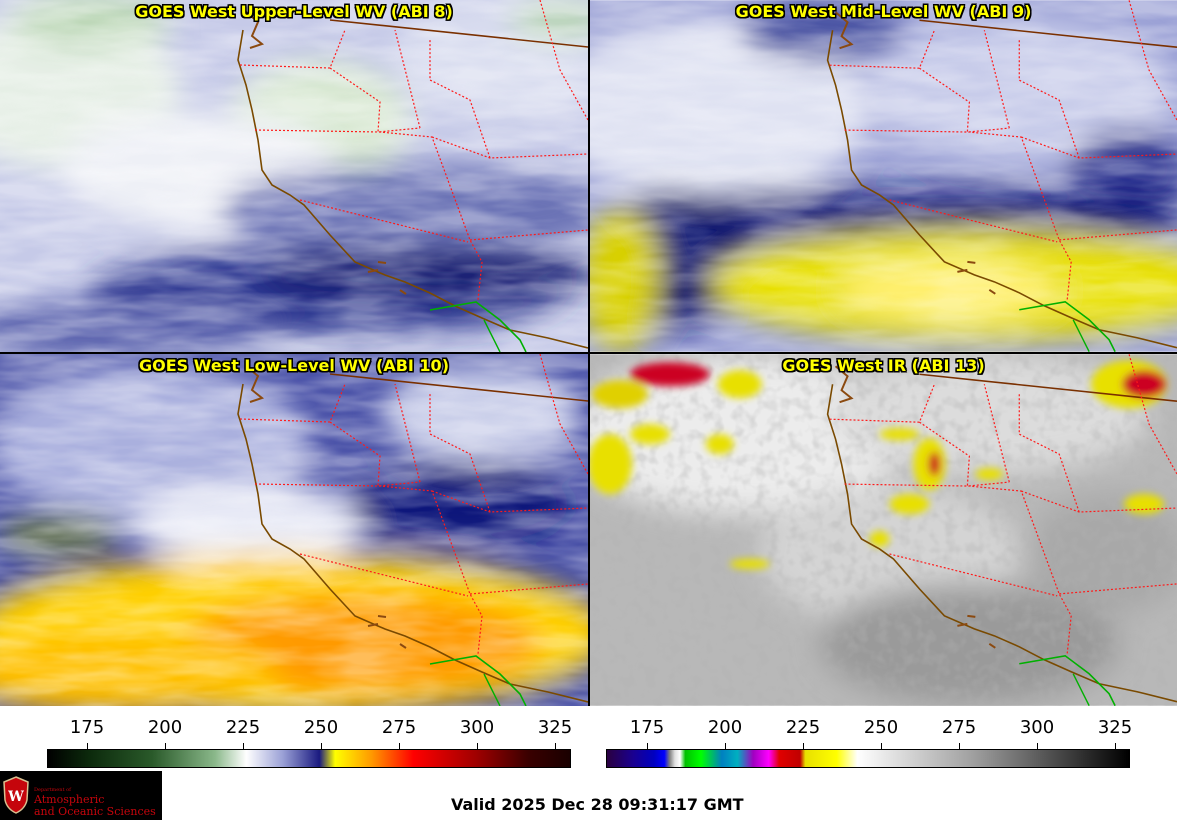 Image resolution: width=1177 pixels, height=820 pixels. I want to click on logo-oceanic-line: and Oceanic Sciences, so click(95, 811).